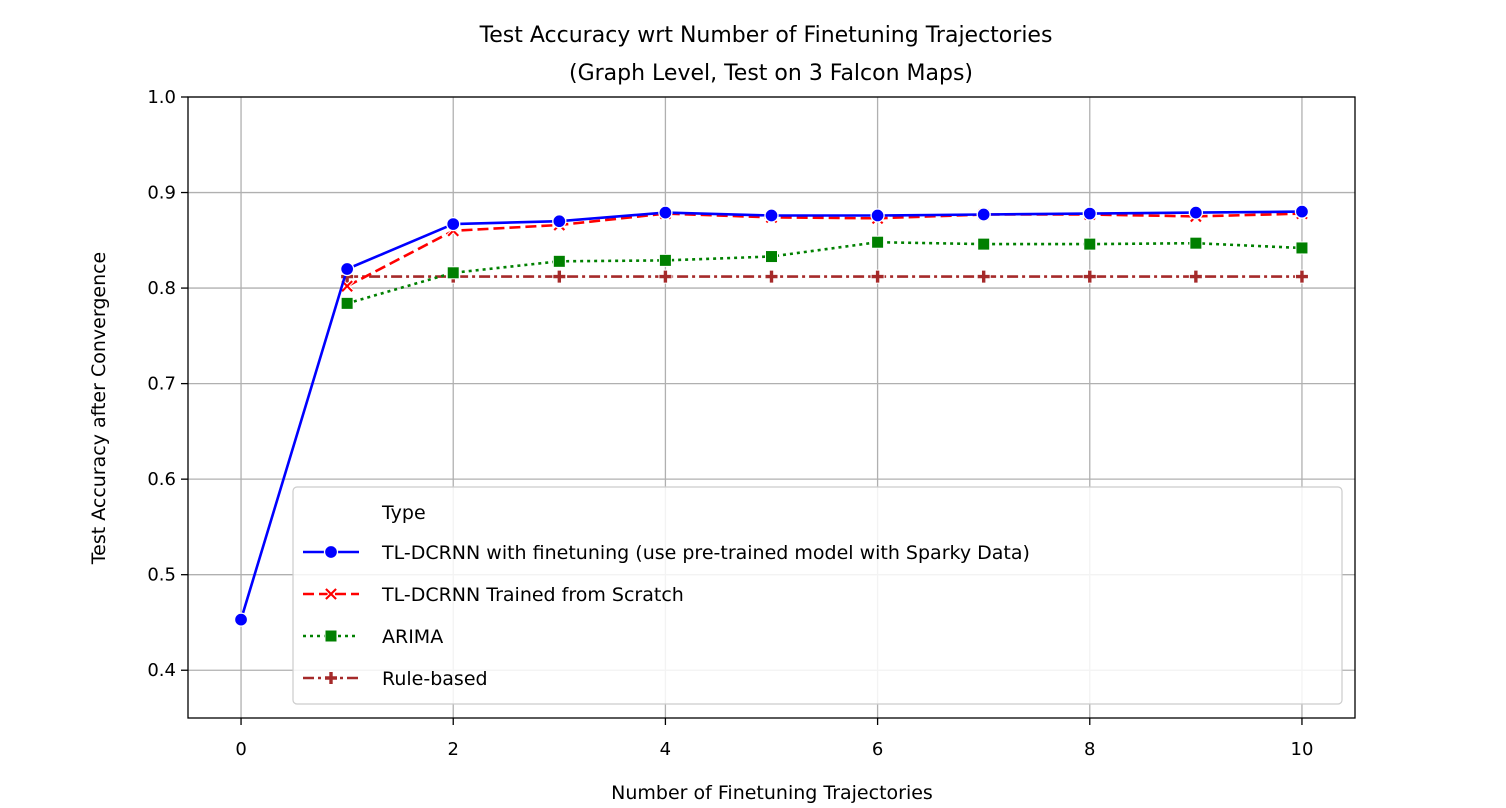 Image resolution: width=1506 pixels, height=808 pixels. What do you see at coordinates (877, 749) in the screenshot?
I see `x-tick-label: 6` at bounding box center [877, 749].